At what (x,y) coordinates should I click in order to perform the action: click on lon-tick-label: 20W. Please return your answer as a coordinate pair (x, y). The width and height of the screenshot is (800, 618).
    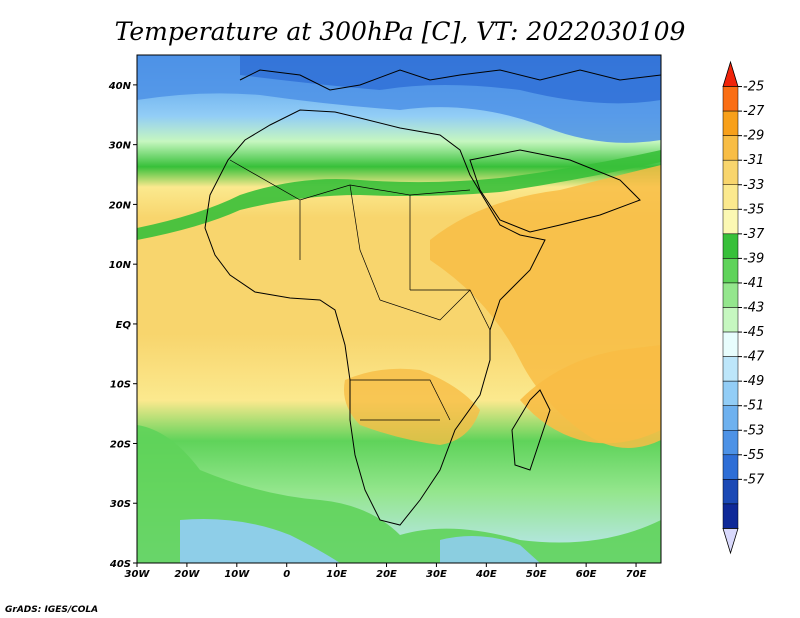
    Looking at the image, I should click on (187, 574).